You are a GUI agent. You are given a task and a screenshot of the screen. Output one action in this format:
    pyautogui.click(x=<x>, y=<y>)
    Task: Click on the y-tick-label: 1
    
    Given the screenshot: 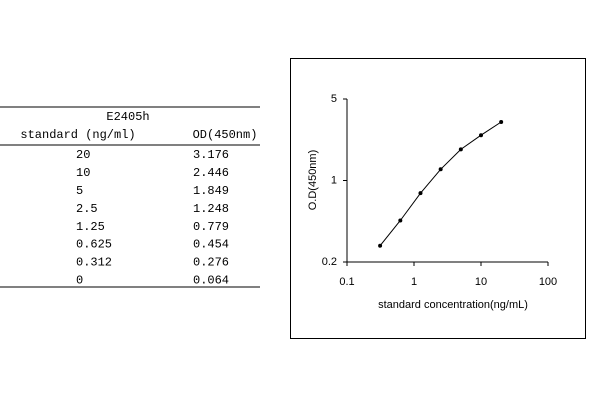 What is the action you would take?
    pyautogui.click(x=334, y=180)
    